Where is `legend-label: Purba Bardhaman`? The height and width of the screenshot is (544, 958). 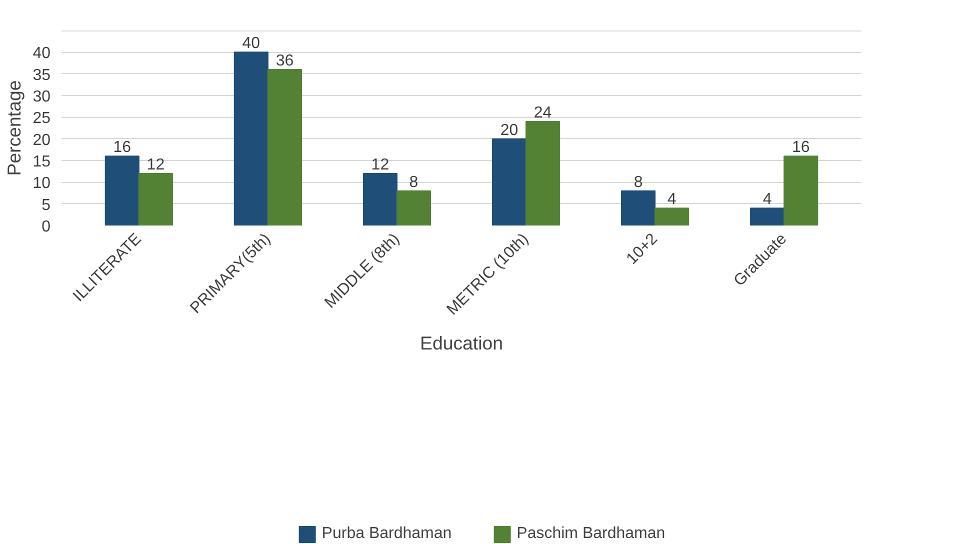
legend-label: Purba Bardhaman is located at coordinates (387, 534).